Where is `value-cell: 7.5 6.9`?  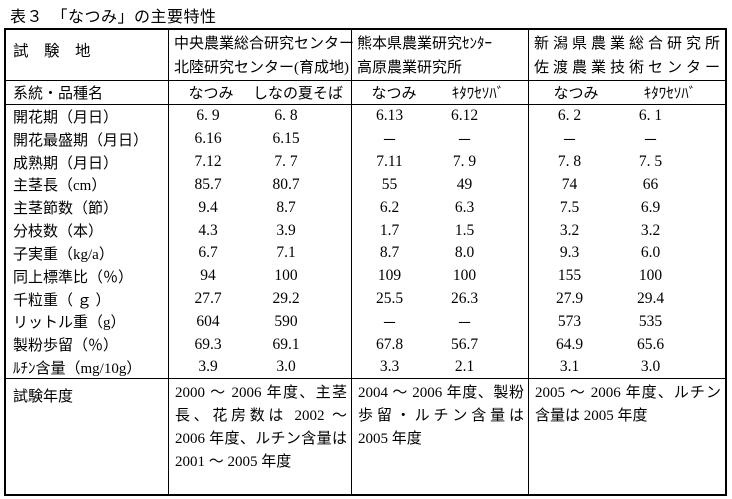
value-cell: 7.5 6.9 is located at coordinates (627, 207).